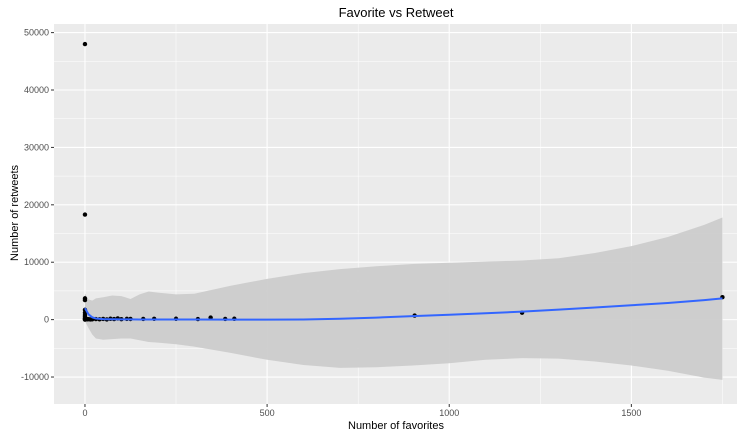 Image resolution: width=744 pixels, height=436 pixels. What do you see at coordinates (396, 12) in the screenshot?
I see `chart-title: Favorite vs Retweet` at bounding box center [396, 12].